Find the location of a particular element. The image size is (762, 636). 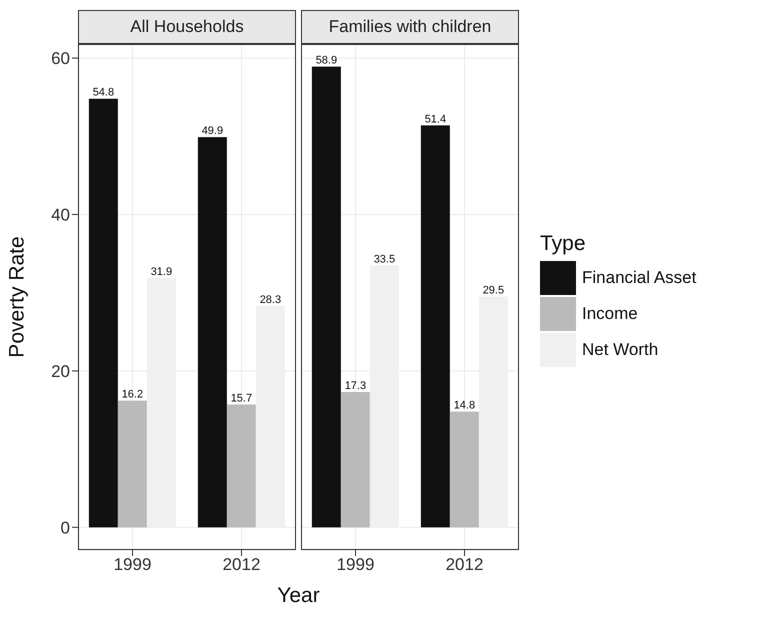

data-label: 28.3 is located at coordinates (271, 300).